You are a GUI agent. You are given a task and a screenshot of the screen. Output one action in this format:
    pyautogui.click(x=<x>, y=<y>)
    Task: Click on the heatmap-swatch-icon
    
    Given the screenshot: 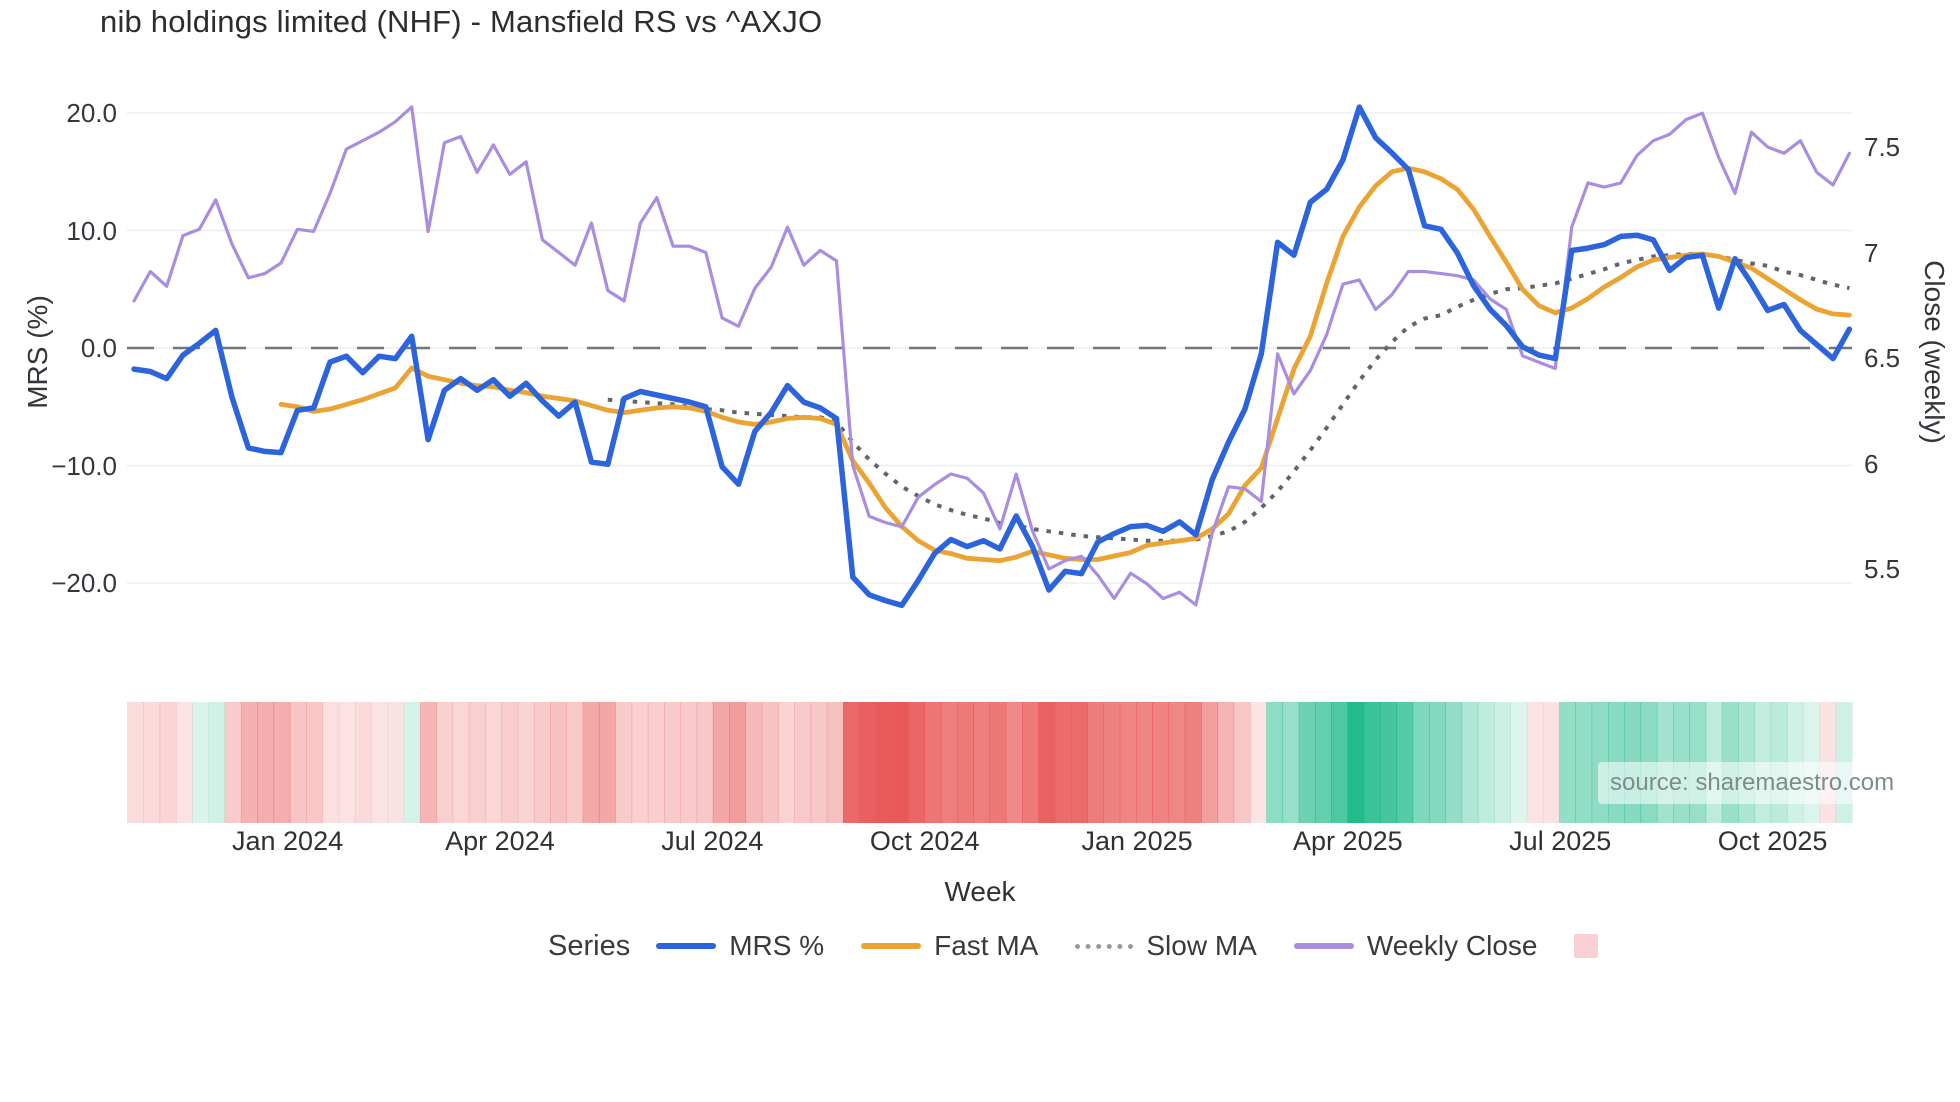 What is the action you would take?
    pyautogui.click(x=1586, y=946)
    